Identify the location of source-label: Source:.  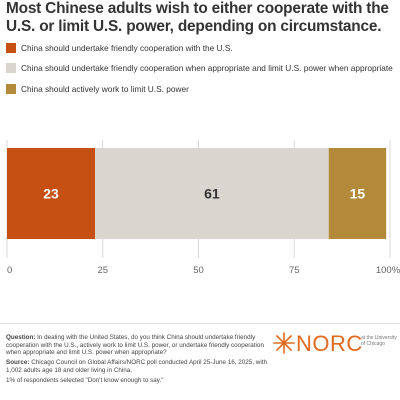
(18, 363).